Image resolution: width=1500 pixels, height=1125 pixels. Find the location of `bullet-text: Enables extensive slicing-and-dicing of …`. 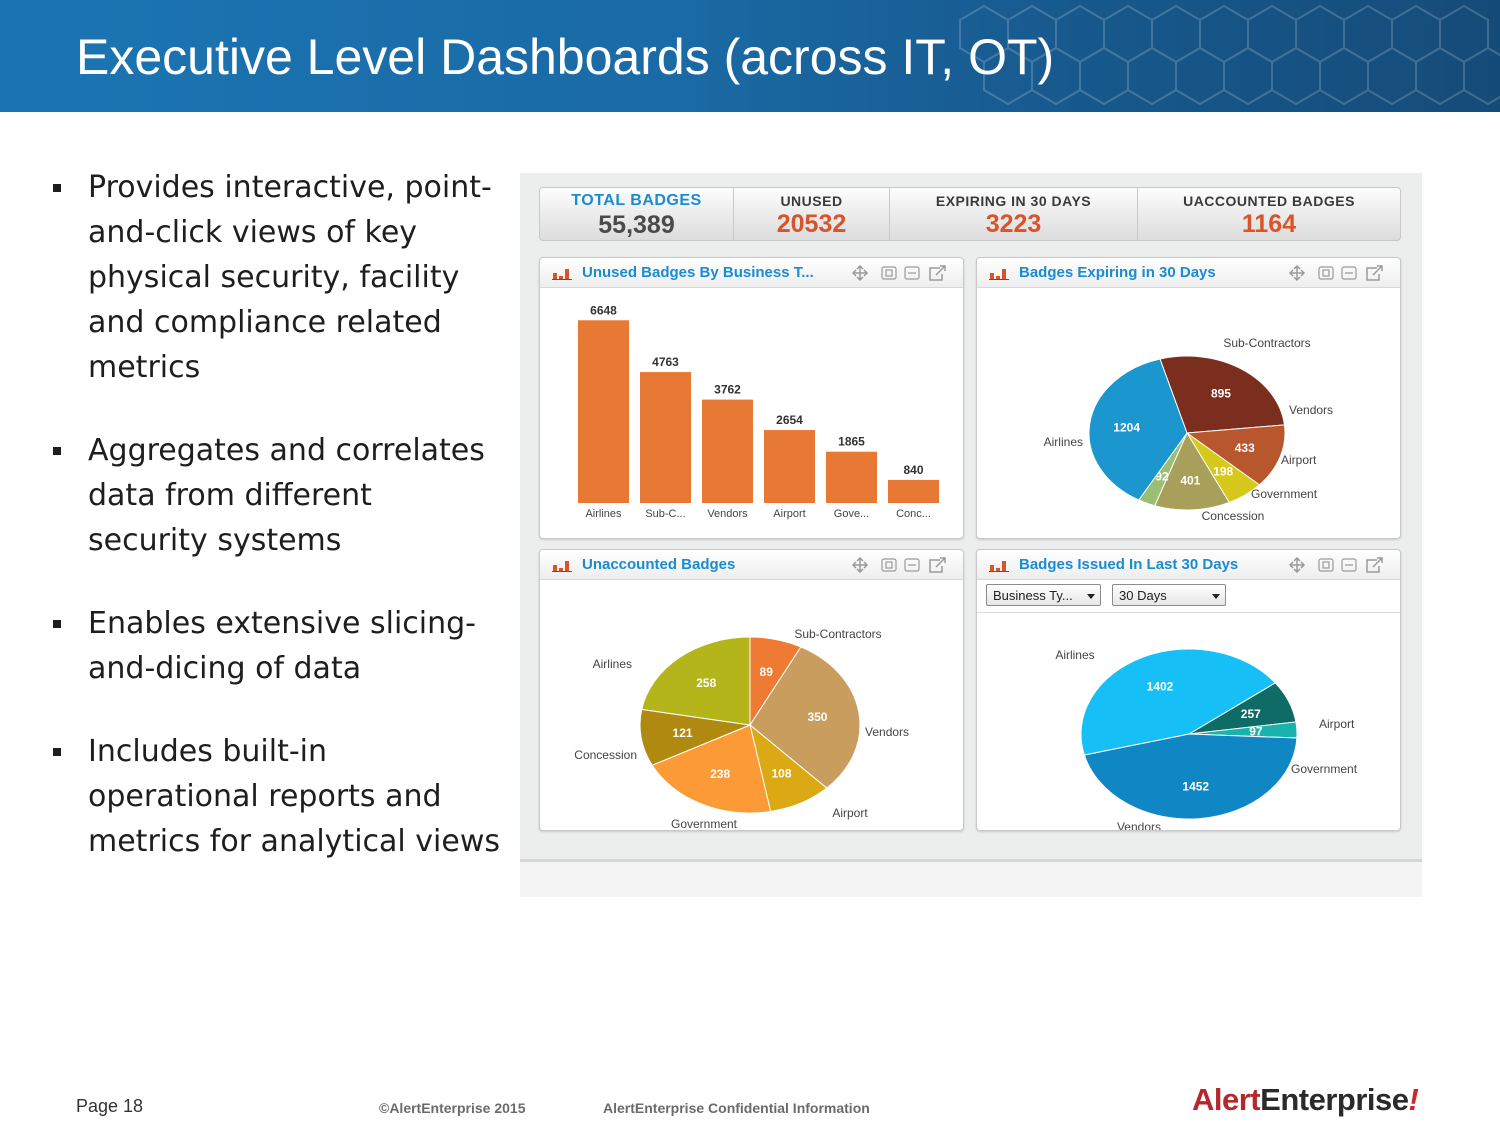

bullet-text: Enables extensive slicing-and-dicing of … is located at coordinates (282, 646).